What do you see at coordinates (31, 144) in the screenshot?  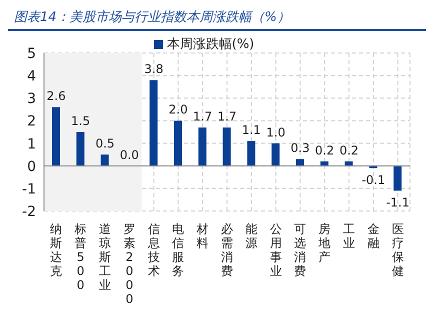 I see `y-tick-label: 1` at bounding box center [31, 144].